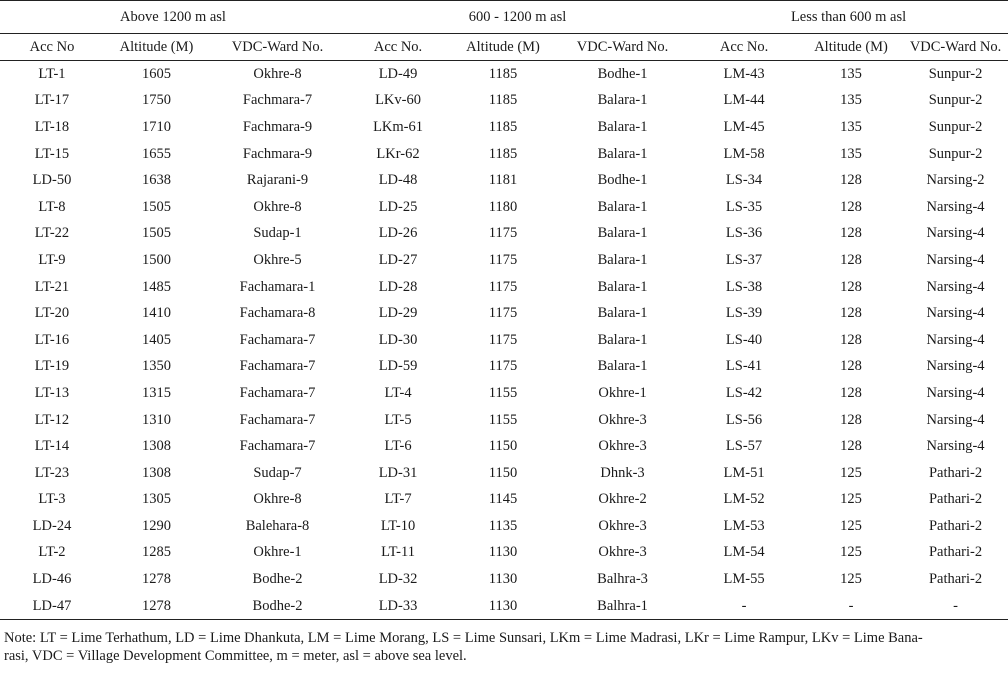  What do you see at coordinates (955, 606) in the screenshot?
I see `table-cell: -` at bounding box center [955, 606].